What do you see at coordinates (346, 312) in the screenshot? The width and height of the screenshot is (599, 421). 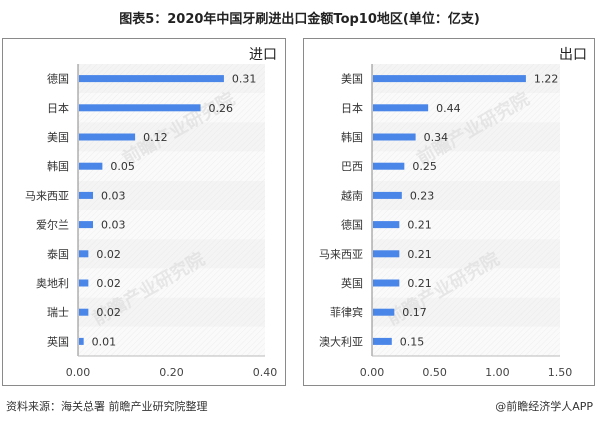 I see `export-category-label: 菲律宾` at bounding box center [346, 312].